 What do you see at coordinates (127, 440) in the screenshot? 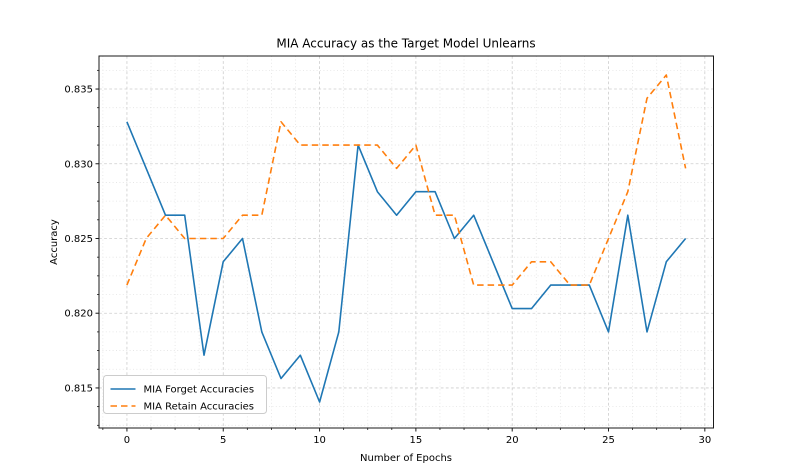
I see `x-tick-label: 0` at bounding box center [127, 440].